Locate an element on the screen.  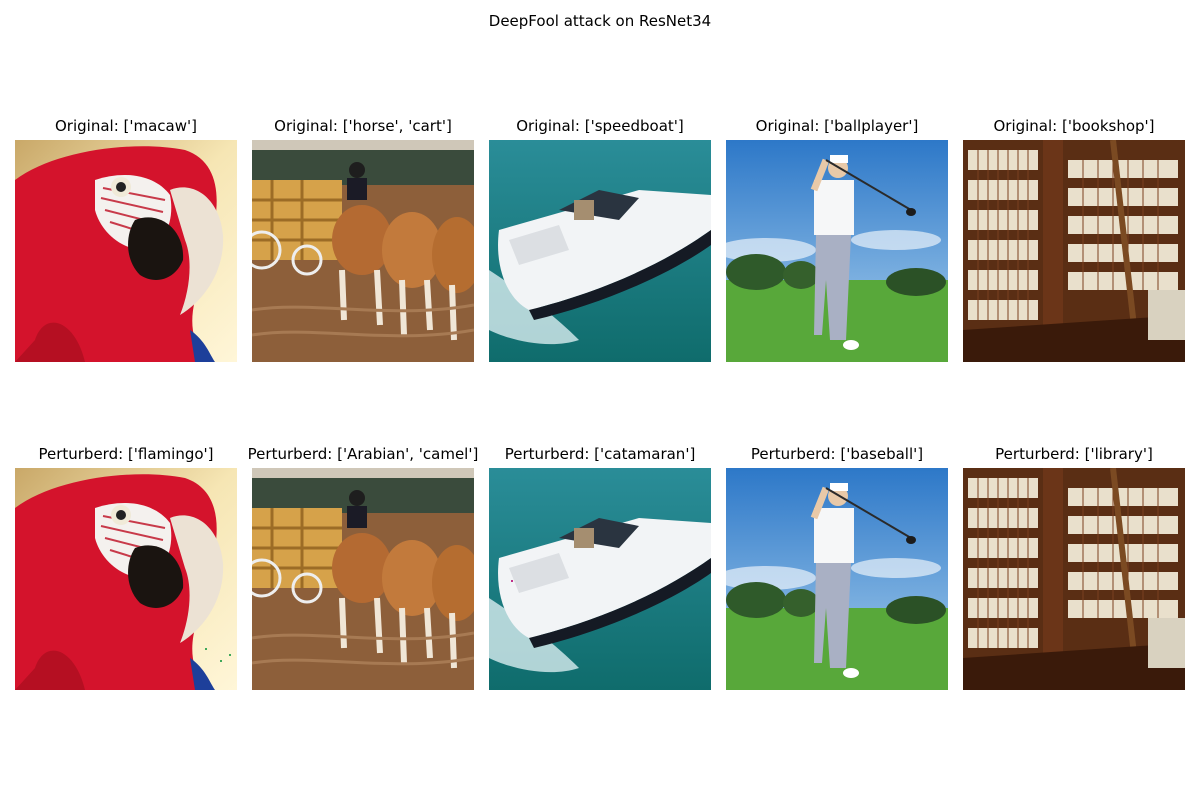
figure-title: DeepFool attack on ResNet34 is located at coordinates (600, 21).